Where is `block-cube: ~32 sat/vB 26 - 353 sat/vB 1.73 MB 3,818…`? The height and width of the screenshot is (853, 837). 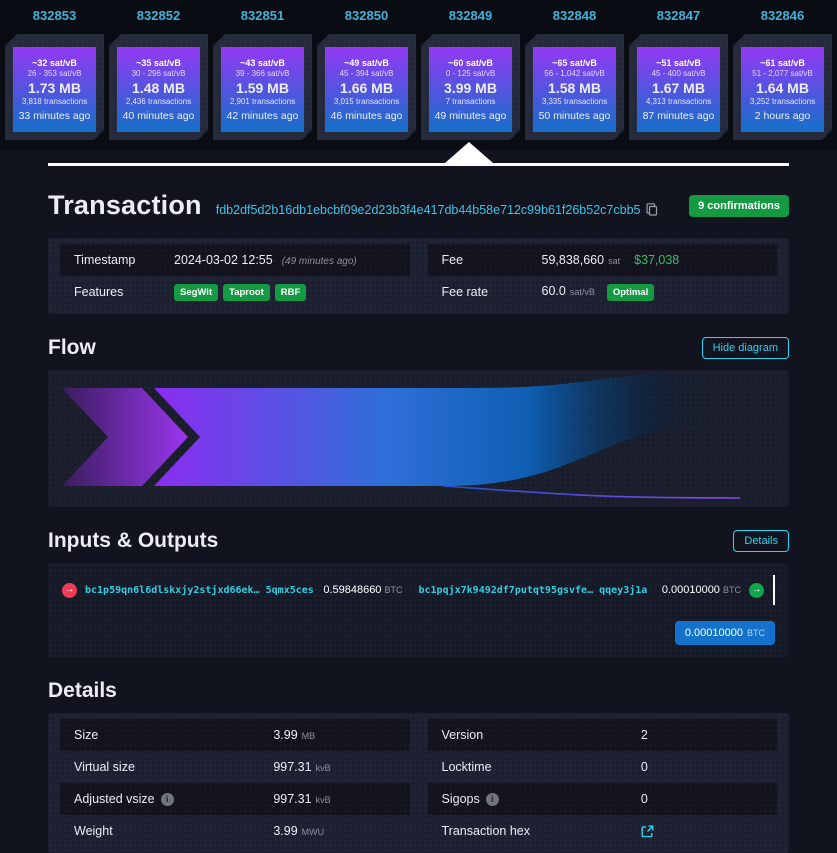
block-cube: ~32 sat/vB 26 - 353 sat/vB 1.73 MB 3,818… is located at coordinates (54, 87).